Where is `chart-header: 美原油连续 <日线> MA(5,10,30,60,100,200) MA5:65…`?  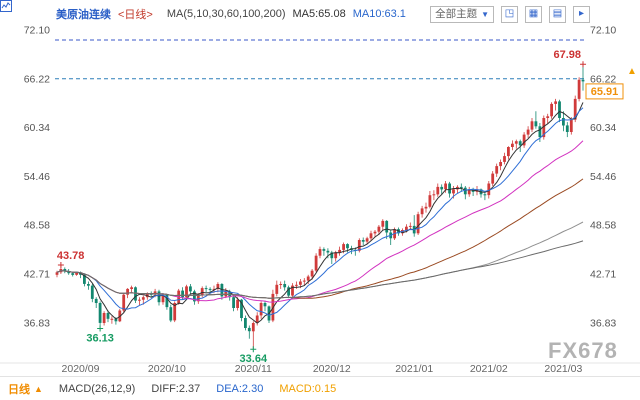
chart-header: 美原油连续 <日线> MA(5,10,30,60,100,200) MA5:65… is located at coordinates (320, 12).